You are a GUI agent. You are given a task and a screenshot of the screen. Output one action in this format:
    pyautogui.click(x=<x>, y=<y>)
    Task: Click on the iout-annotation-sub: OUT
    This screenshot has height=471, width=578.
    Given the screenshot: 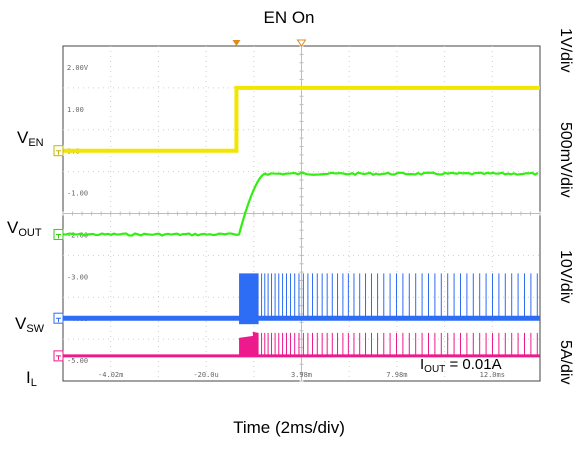 What is the action you would take?
    pyautogui.click(x=435, y=369)
    